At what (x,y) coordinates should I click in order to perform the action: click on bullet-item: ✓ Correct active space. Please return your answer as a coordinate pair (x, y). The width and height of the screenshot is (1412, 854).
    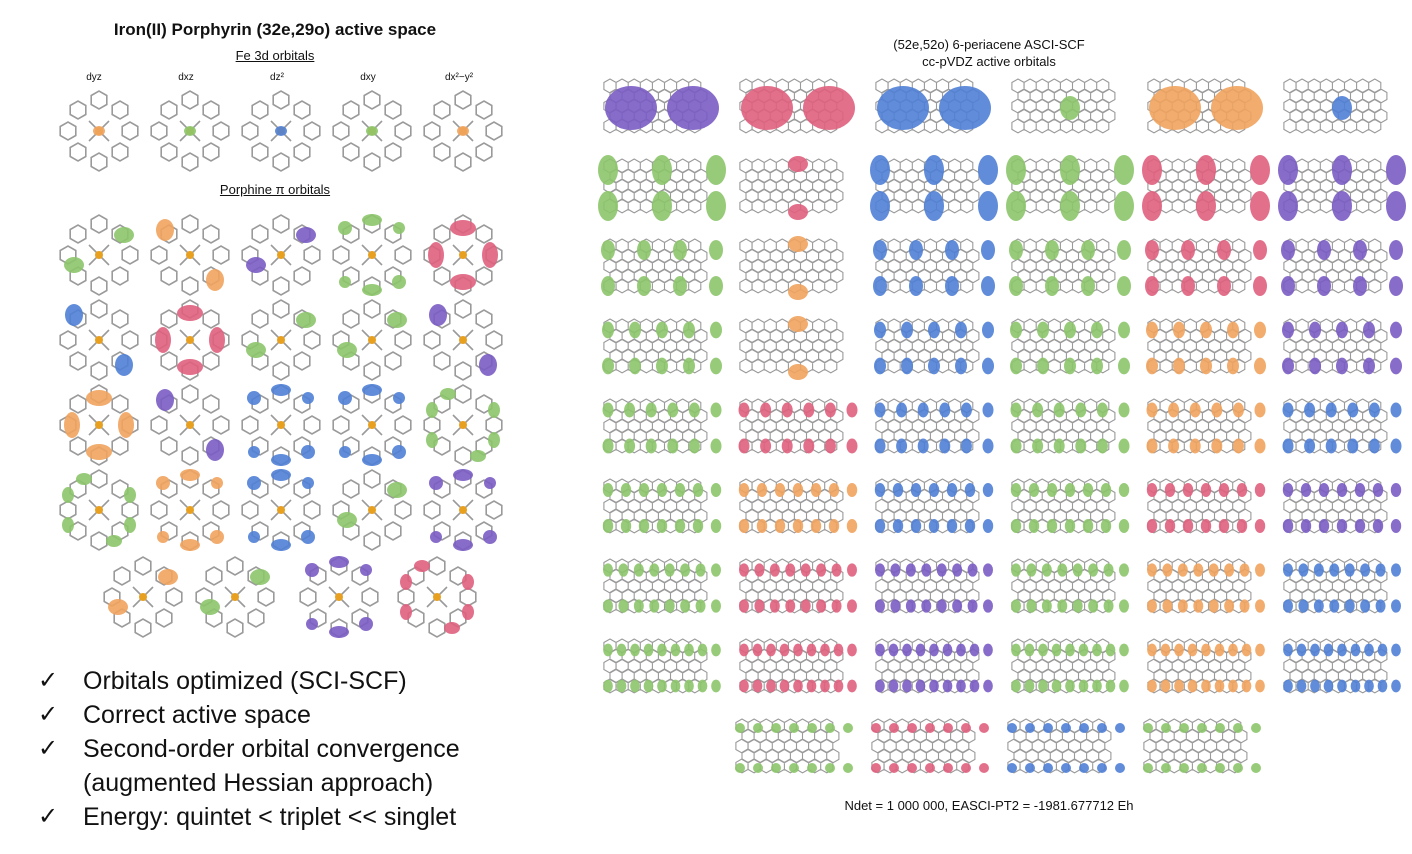
    Looking at the image, I should click on (308, 715).